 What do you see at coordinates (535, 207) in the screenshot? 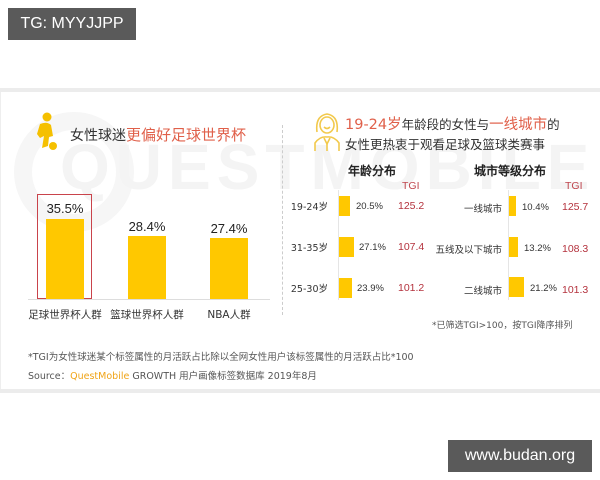
I see `city-pct-1: 10.4%` at bounding box center [535, 207].